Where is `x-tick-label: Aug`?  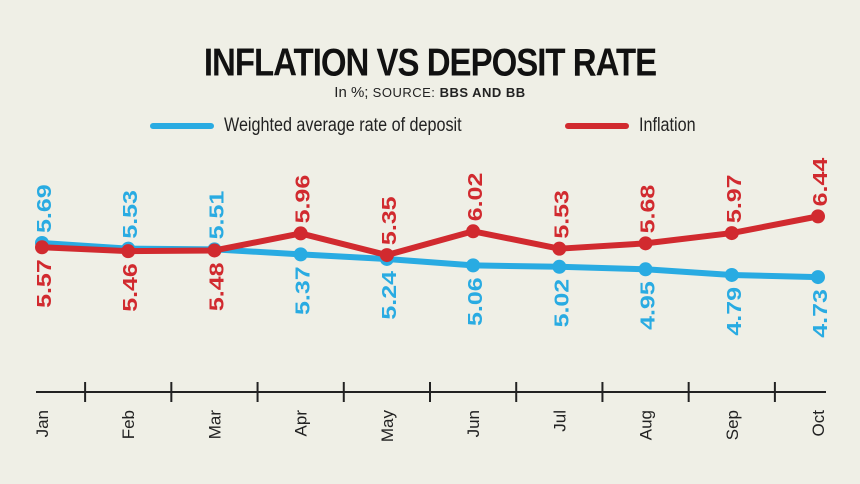
x-tick-label: Aug is located at coordinates (646, 425).